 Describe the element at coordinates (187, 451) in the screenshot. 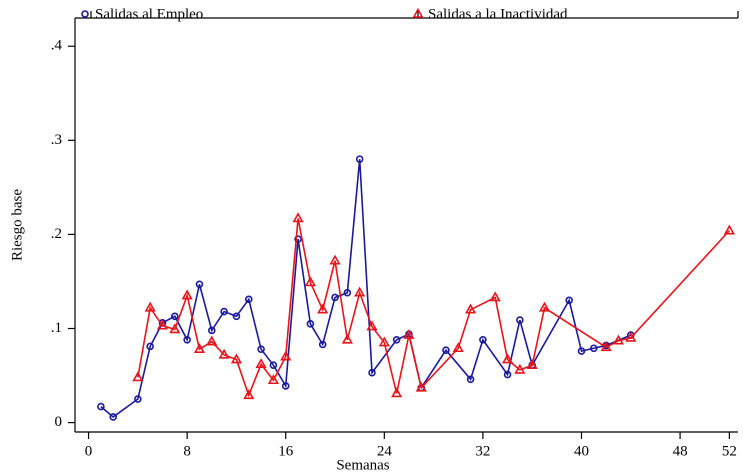

I see `x-tick-label: 8` at that location.